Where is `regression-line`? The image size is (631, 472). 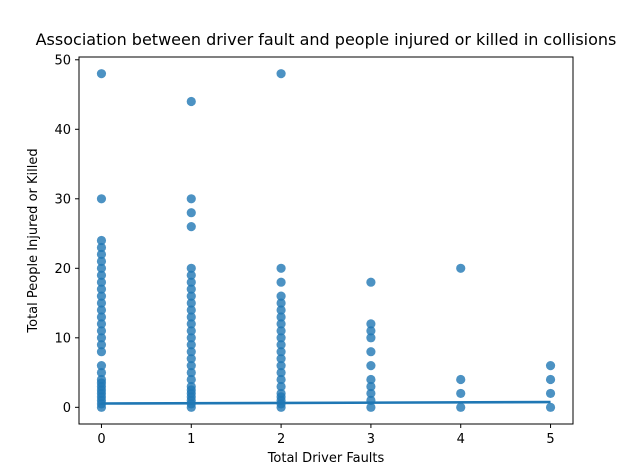
regression-line is located at coordinates (326, 402).